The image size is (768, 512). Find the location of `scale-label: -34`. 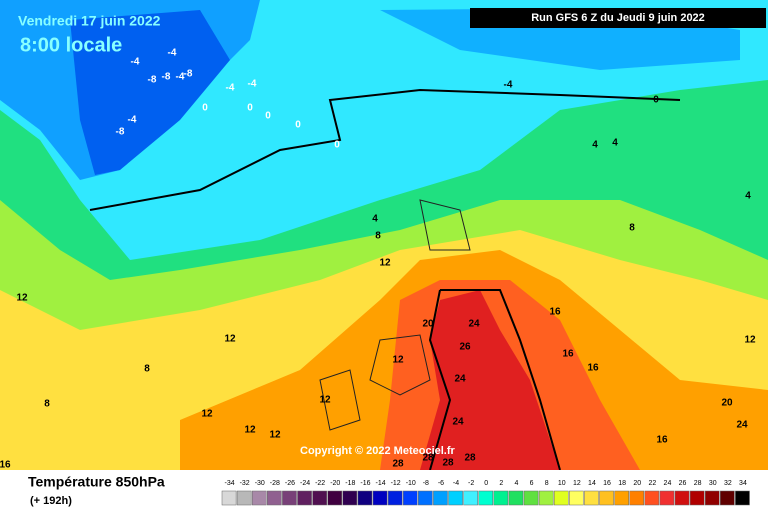

scale-label: -34 is located at coordinates (229, 483).